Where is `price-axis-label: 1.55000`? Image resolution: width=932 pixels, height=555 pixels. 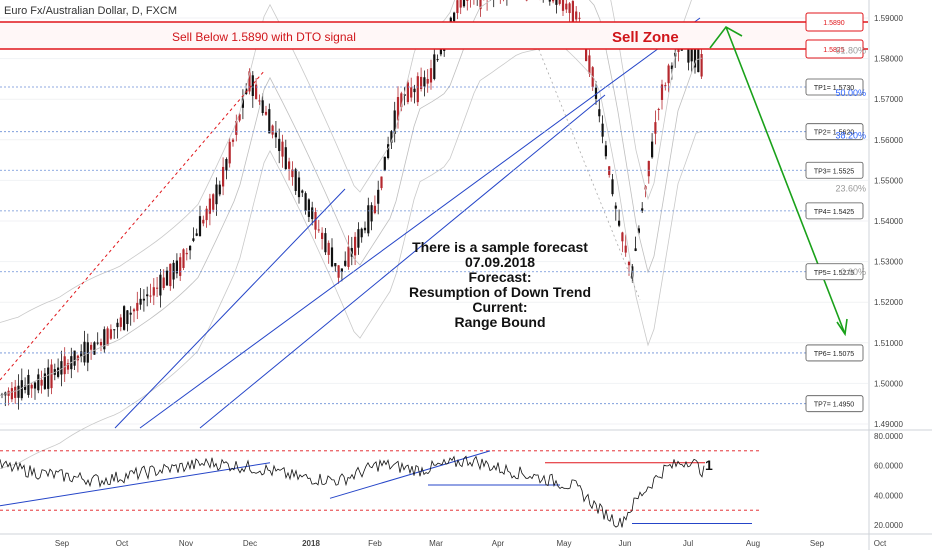
price-axis-label: 1.55000 is located at coordinates (888, 180).